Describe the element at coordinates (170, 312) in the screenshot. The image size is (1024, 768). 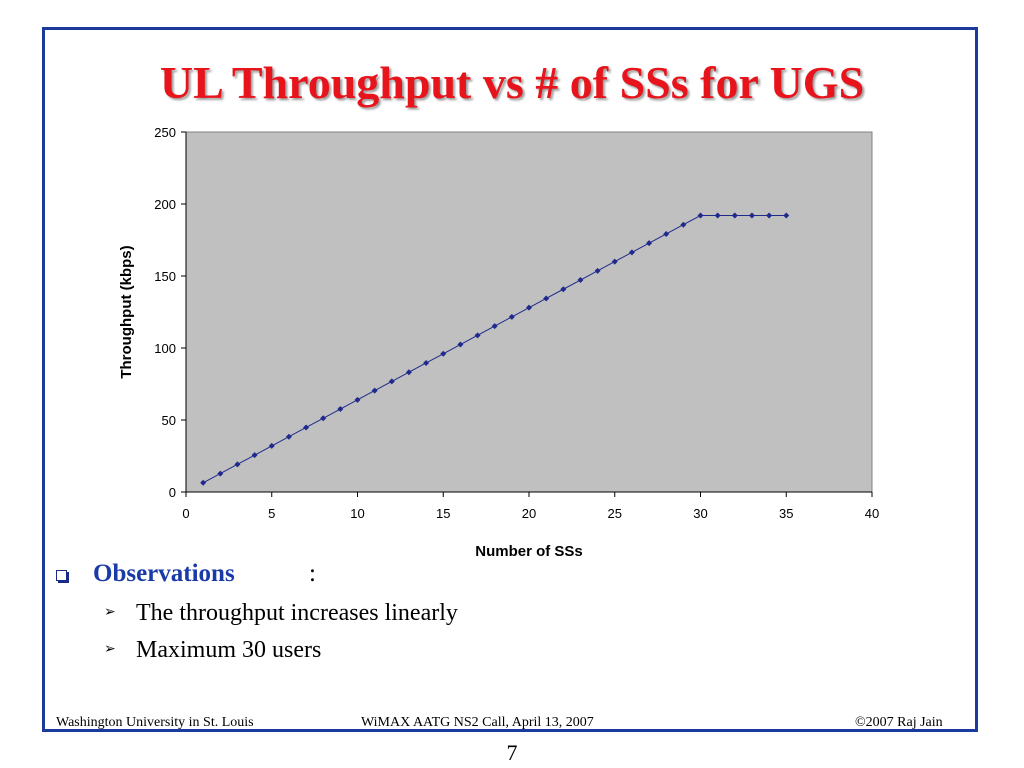
I see `y-axis: 0 50 100 150 200 250` at that location.